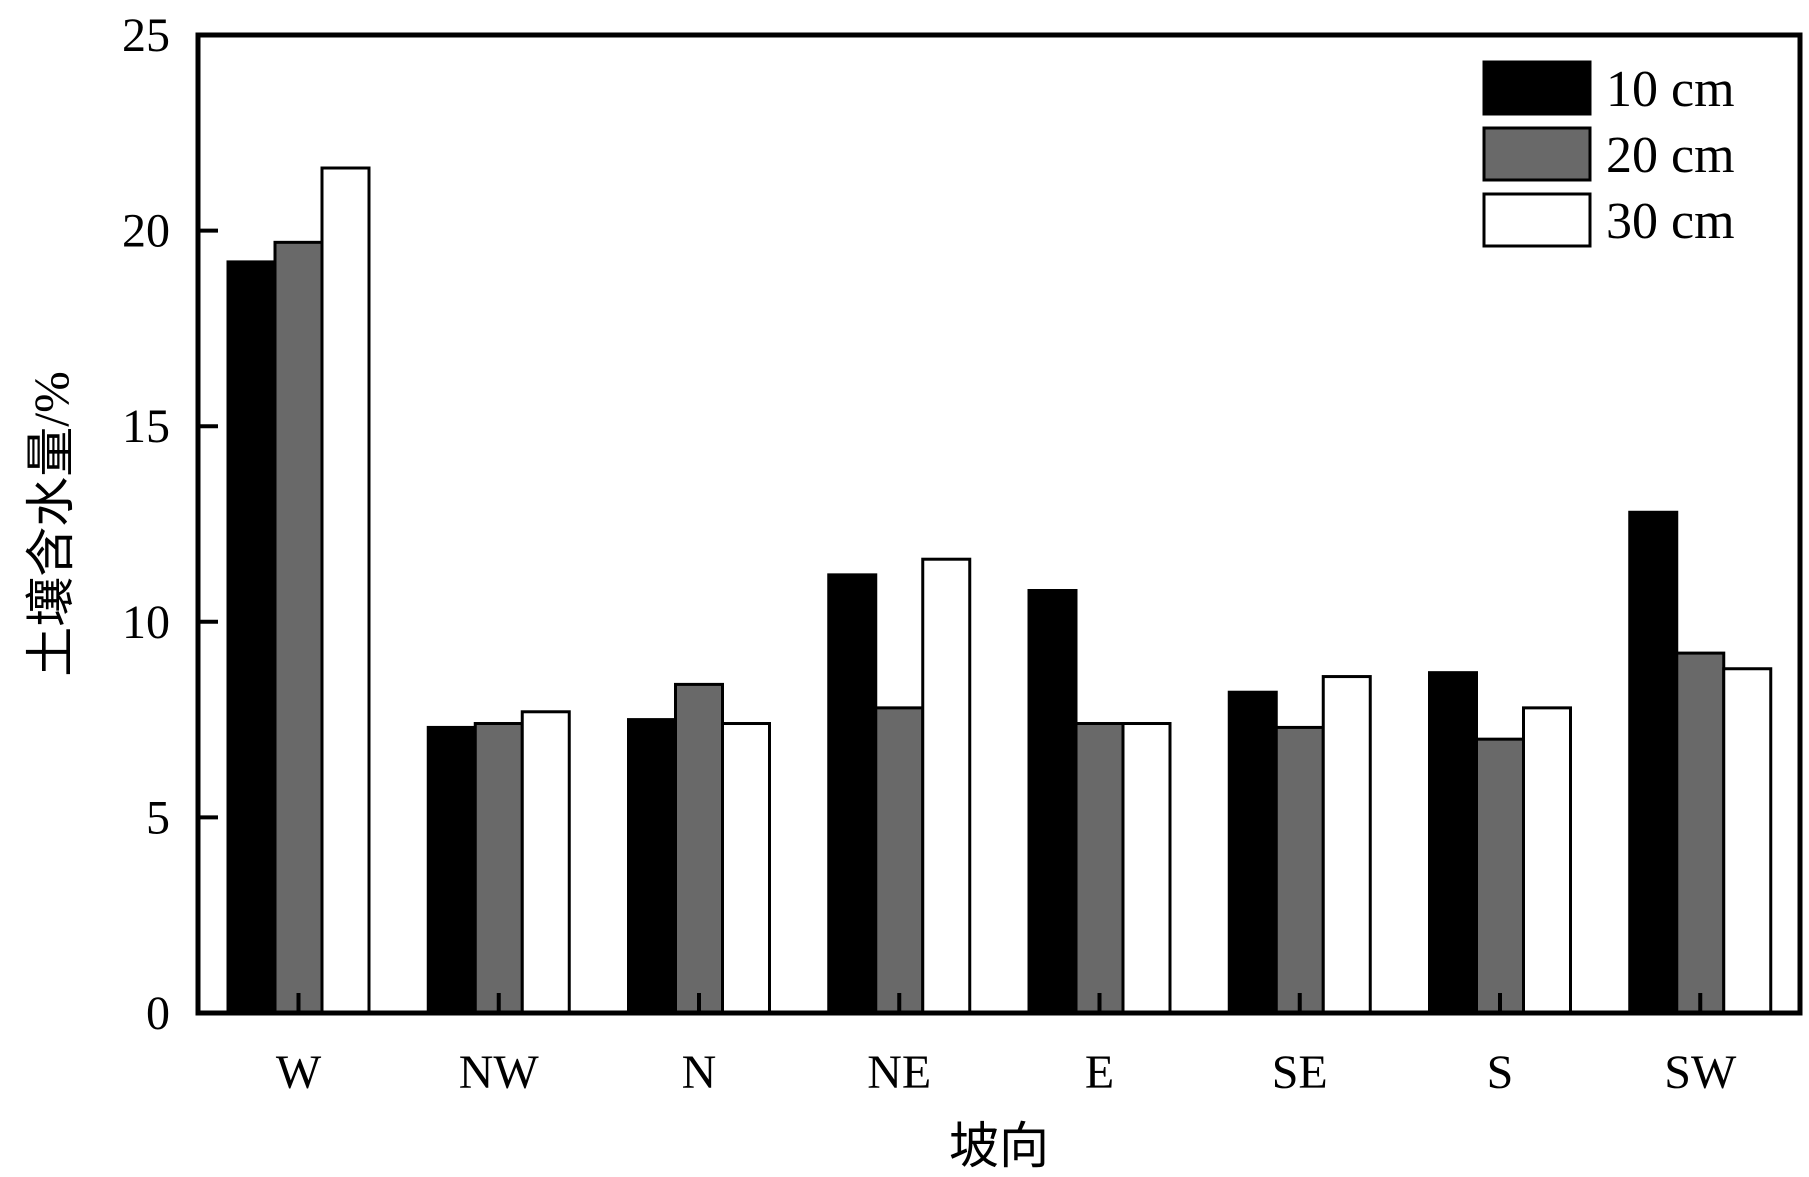  What do you see at coordinates (899, 1072) in the screenshot?
I see `x-tick-label: NE` at bounding box center [899, 1072].